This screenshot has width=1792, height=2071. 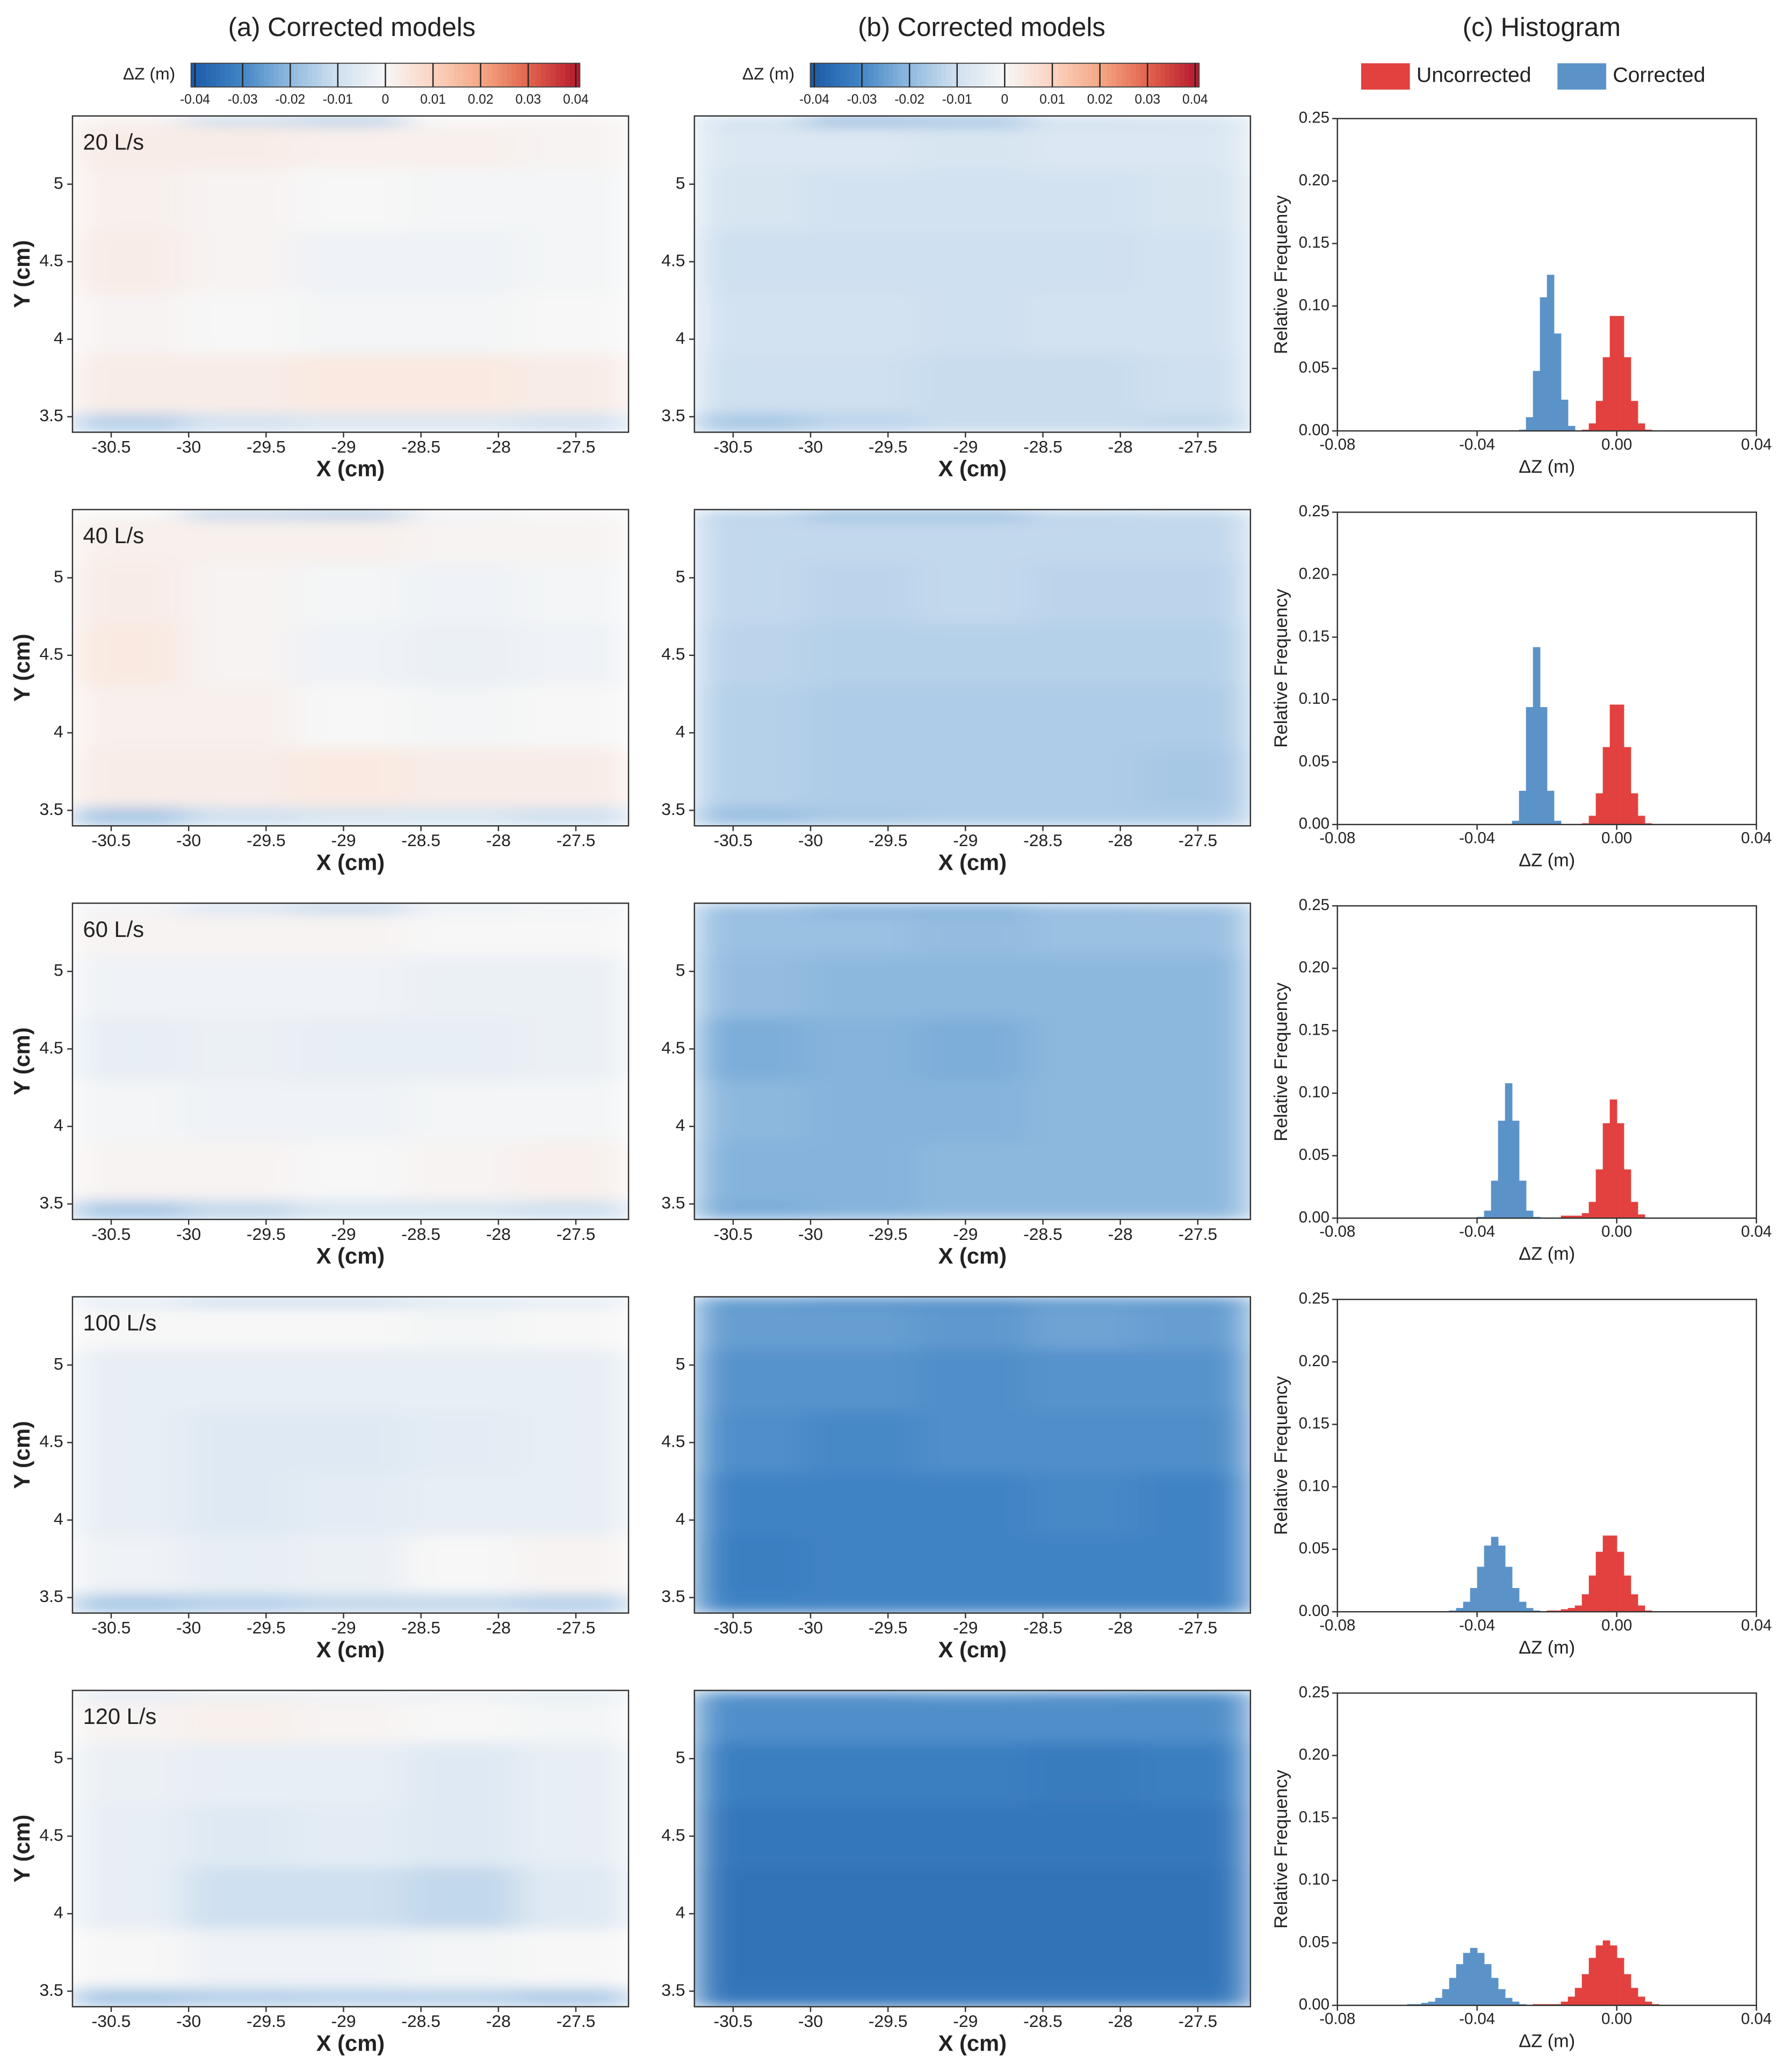 I want to click on y-tick-label: 0.10, so click(x=1314, y=1879).